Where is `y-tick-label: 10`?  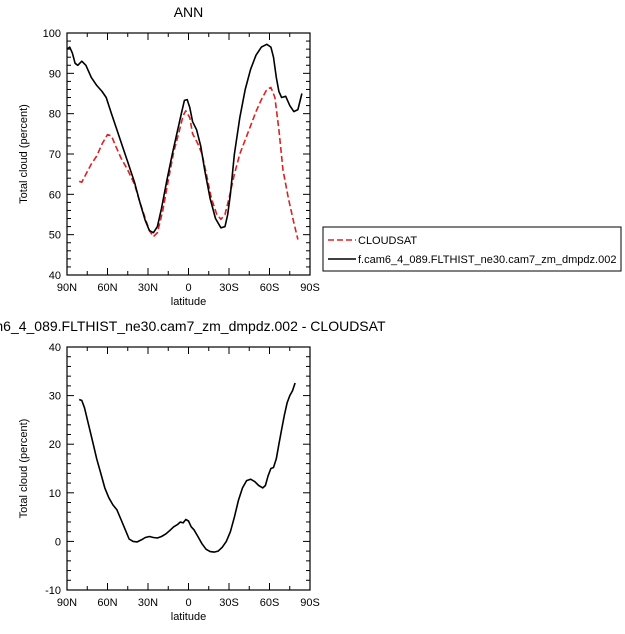 y-tick-label: 10 is located at coordinates (55, 494).